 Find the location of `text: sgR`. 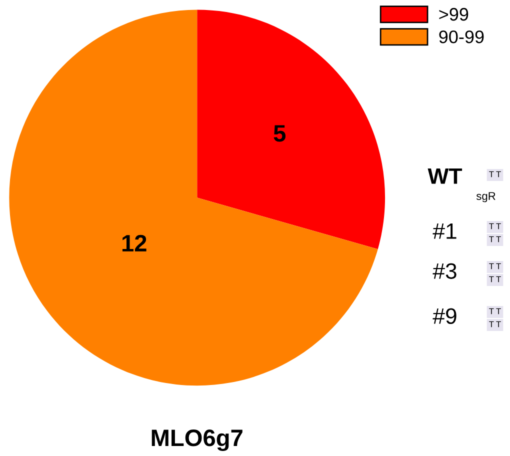

text: sgR is located at coordinates (486, 197).